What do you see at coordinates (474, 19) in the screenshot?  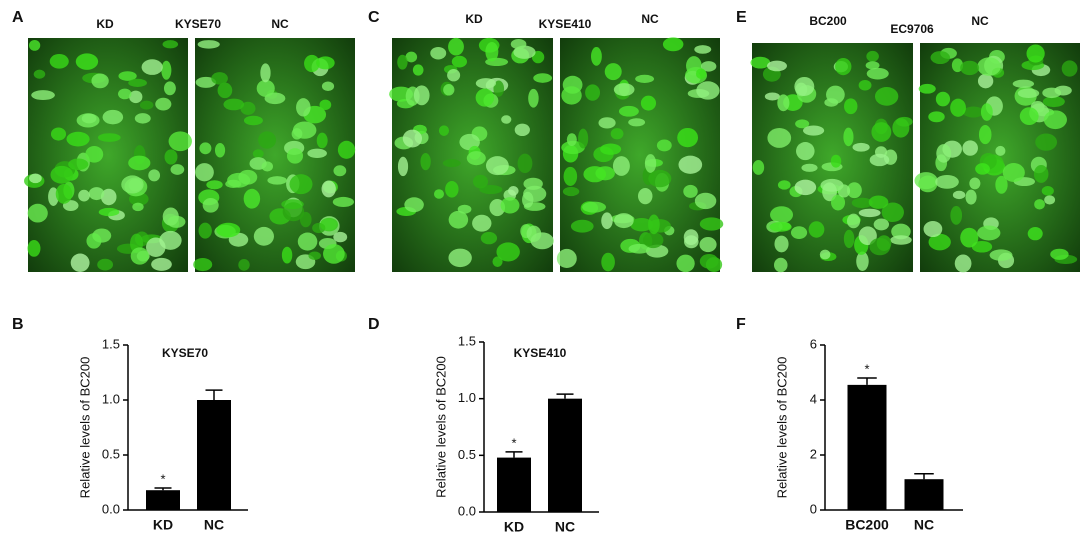 I see `image-label: KD` at bounding box center [474, 19].